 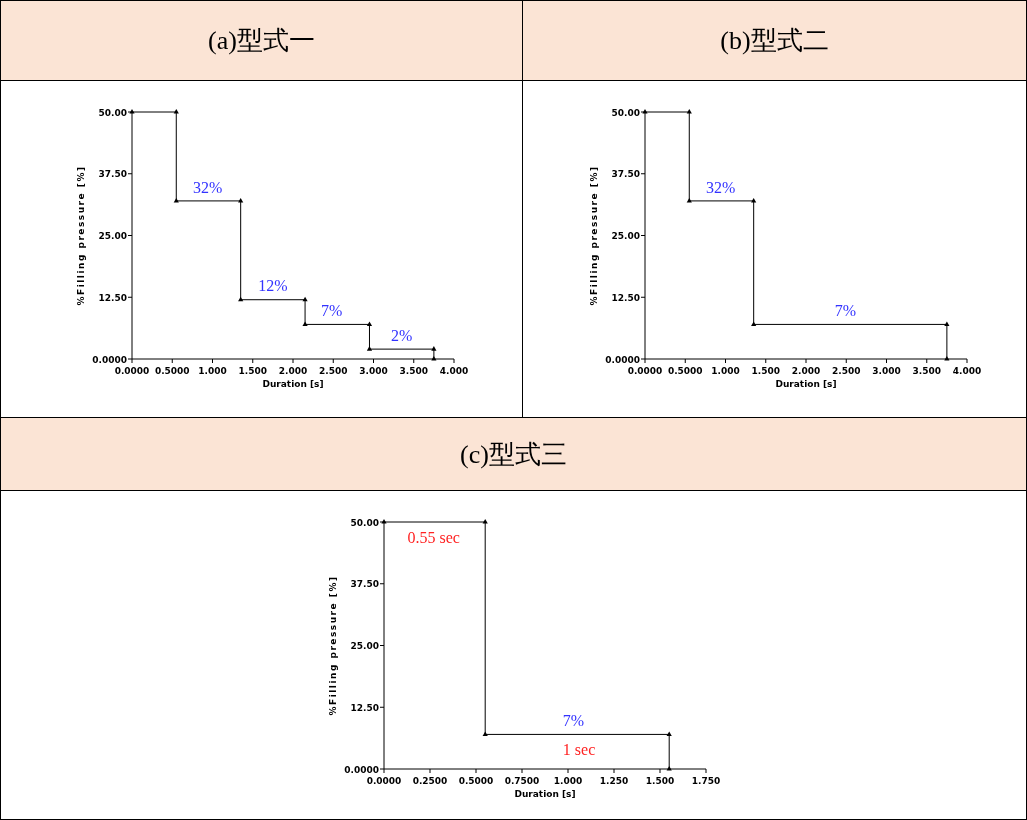 I want to click on chart-title: (b)型式二, so click(x=774, y=40).